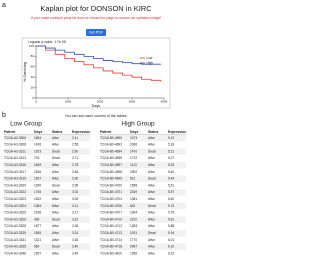 Image resolution: width=320 pixels, height=262 pixels. I want to click on table-cell: TCGA-B0-4703, so click(111, 199).